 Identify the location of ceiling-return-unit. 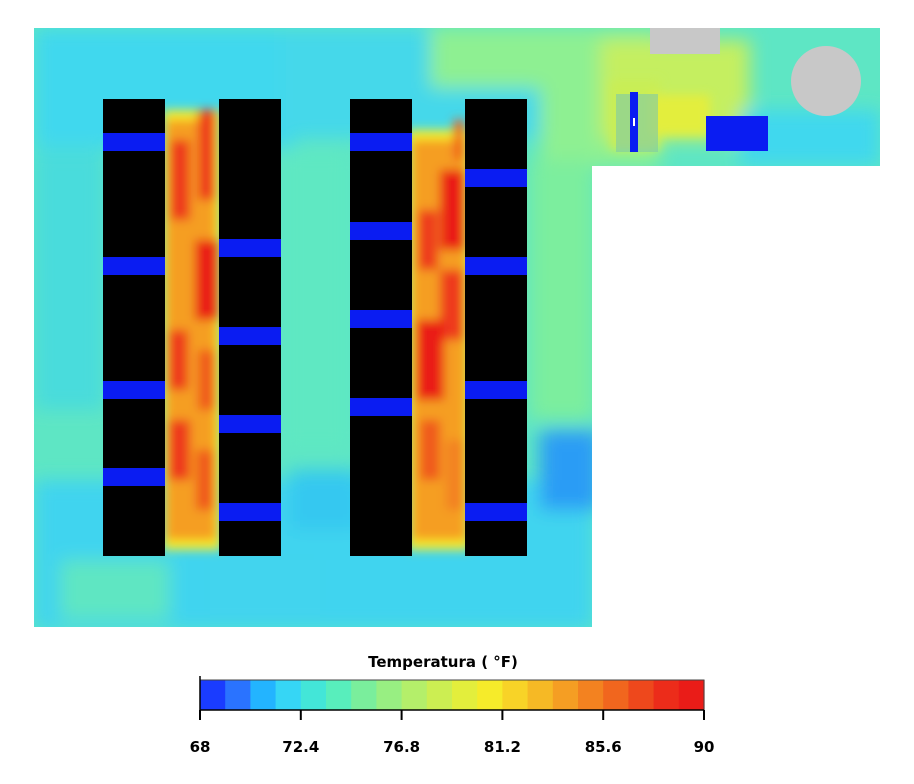
(685, 41).